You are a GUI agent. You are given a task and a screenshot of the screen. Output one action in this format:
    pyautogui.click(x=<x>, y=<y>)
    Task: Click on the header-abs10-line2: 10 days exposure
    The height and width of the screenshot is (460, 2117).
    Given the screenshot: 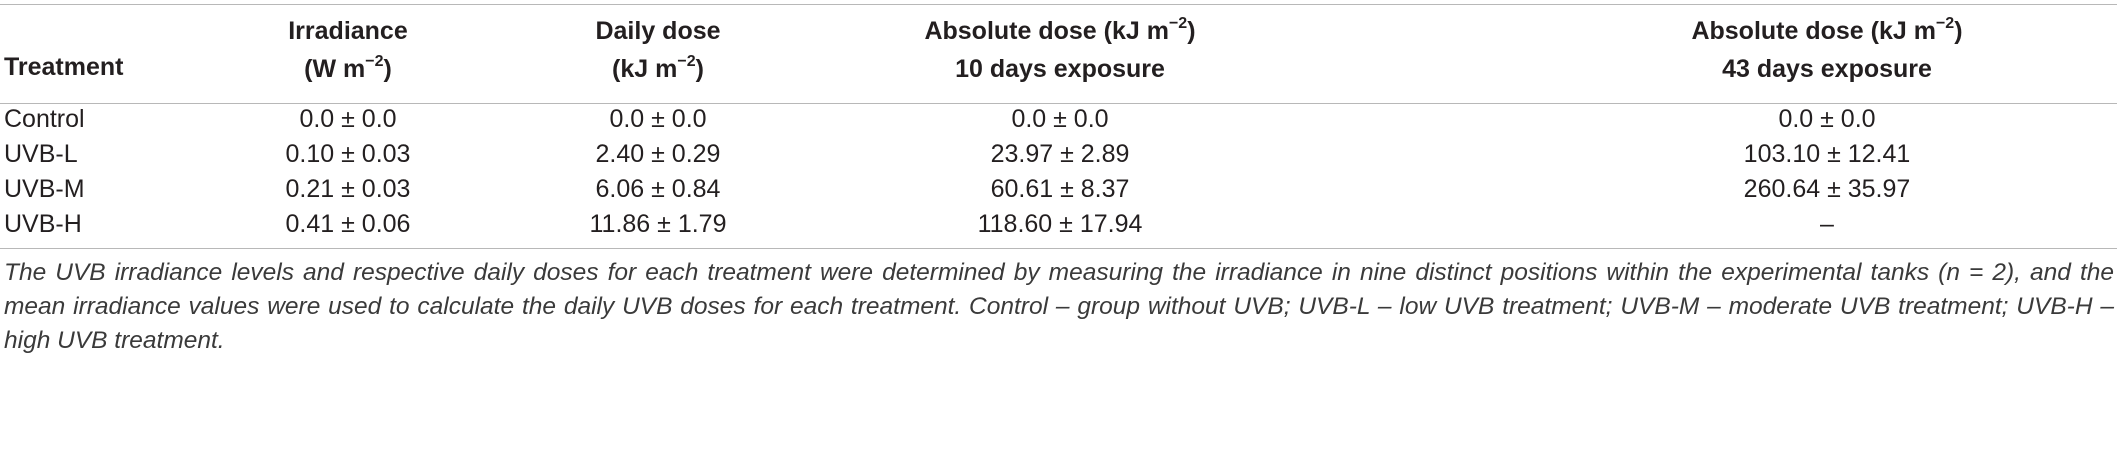 What is the action you would take?
    pyautogui.click(x=1060, y=69)
    